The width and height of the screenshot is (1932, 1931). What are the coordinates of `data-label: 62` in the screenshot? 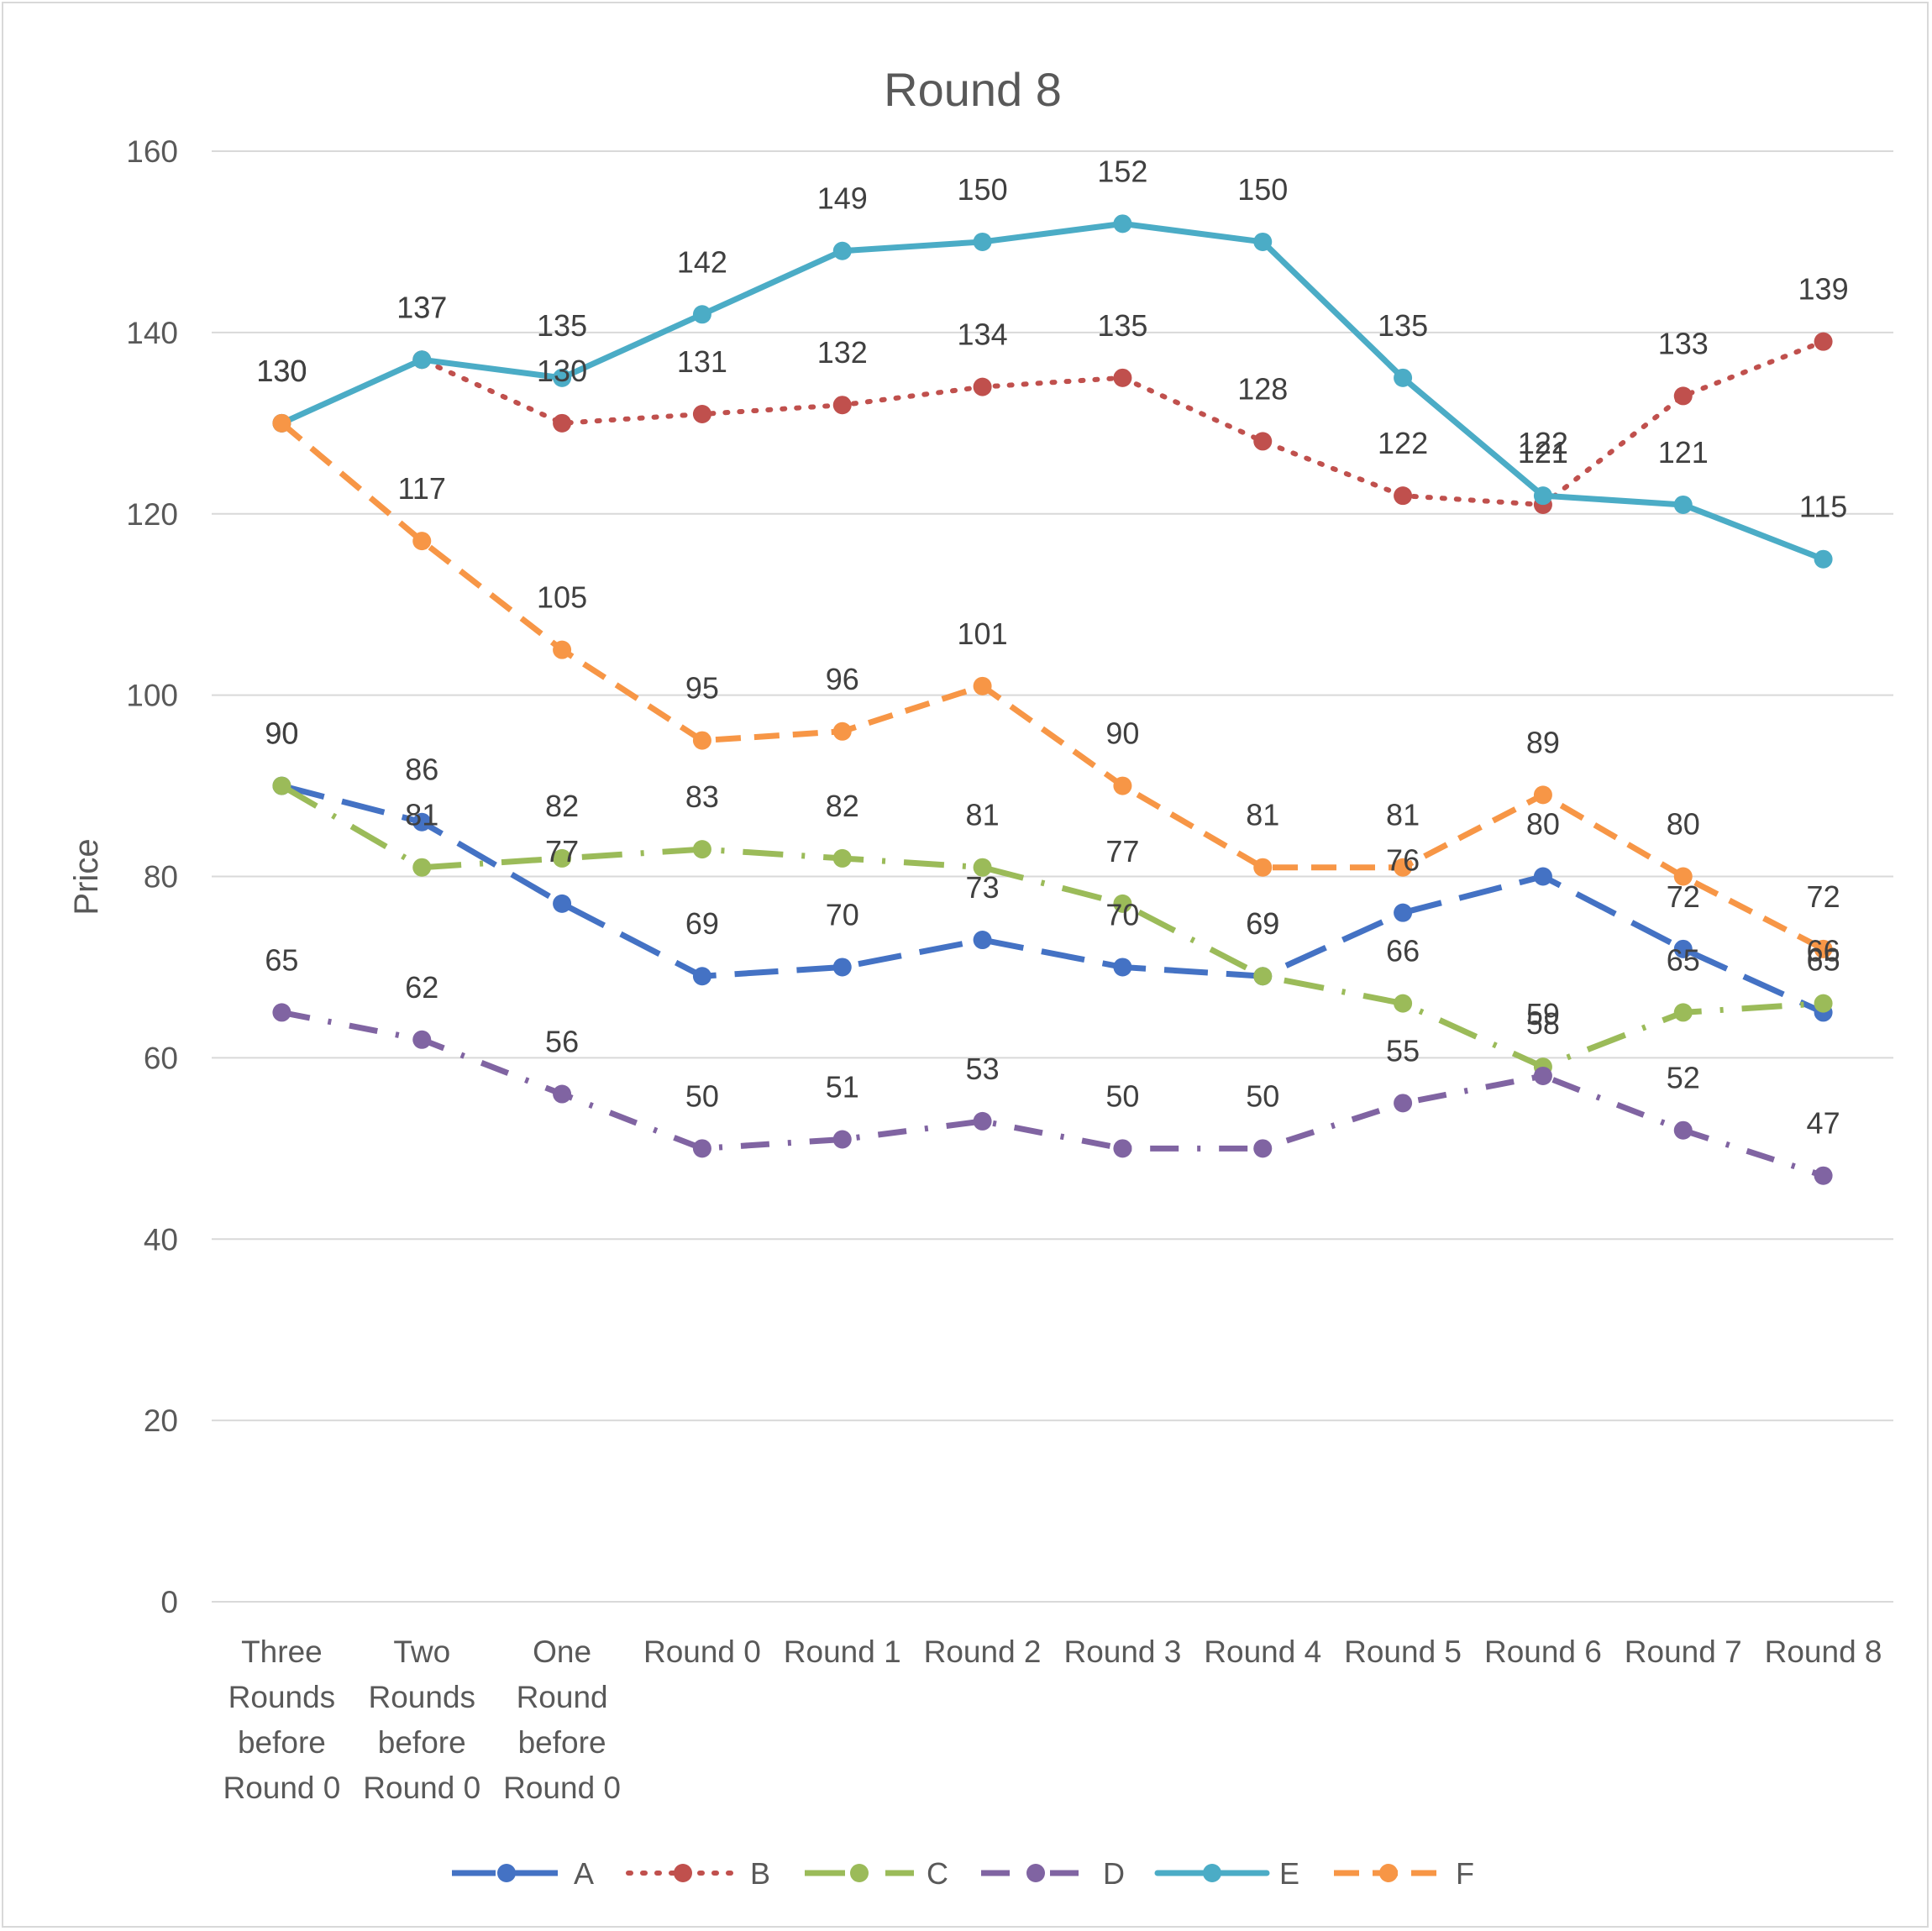 It's located at (421, 987).